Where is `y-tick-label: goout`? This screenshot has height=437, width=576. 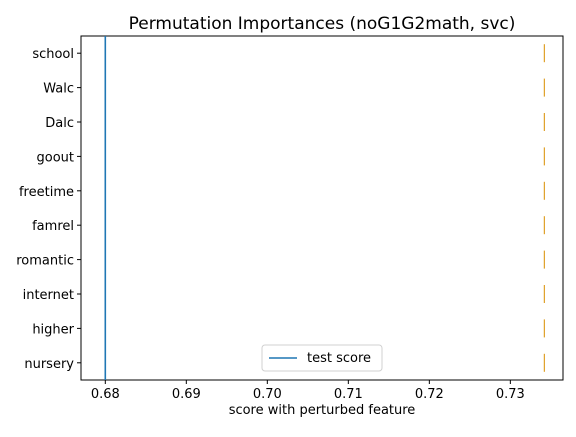 y-tick-label: goout is located at coordinates (56, 157).